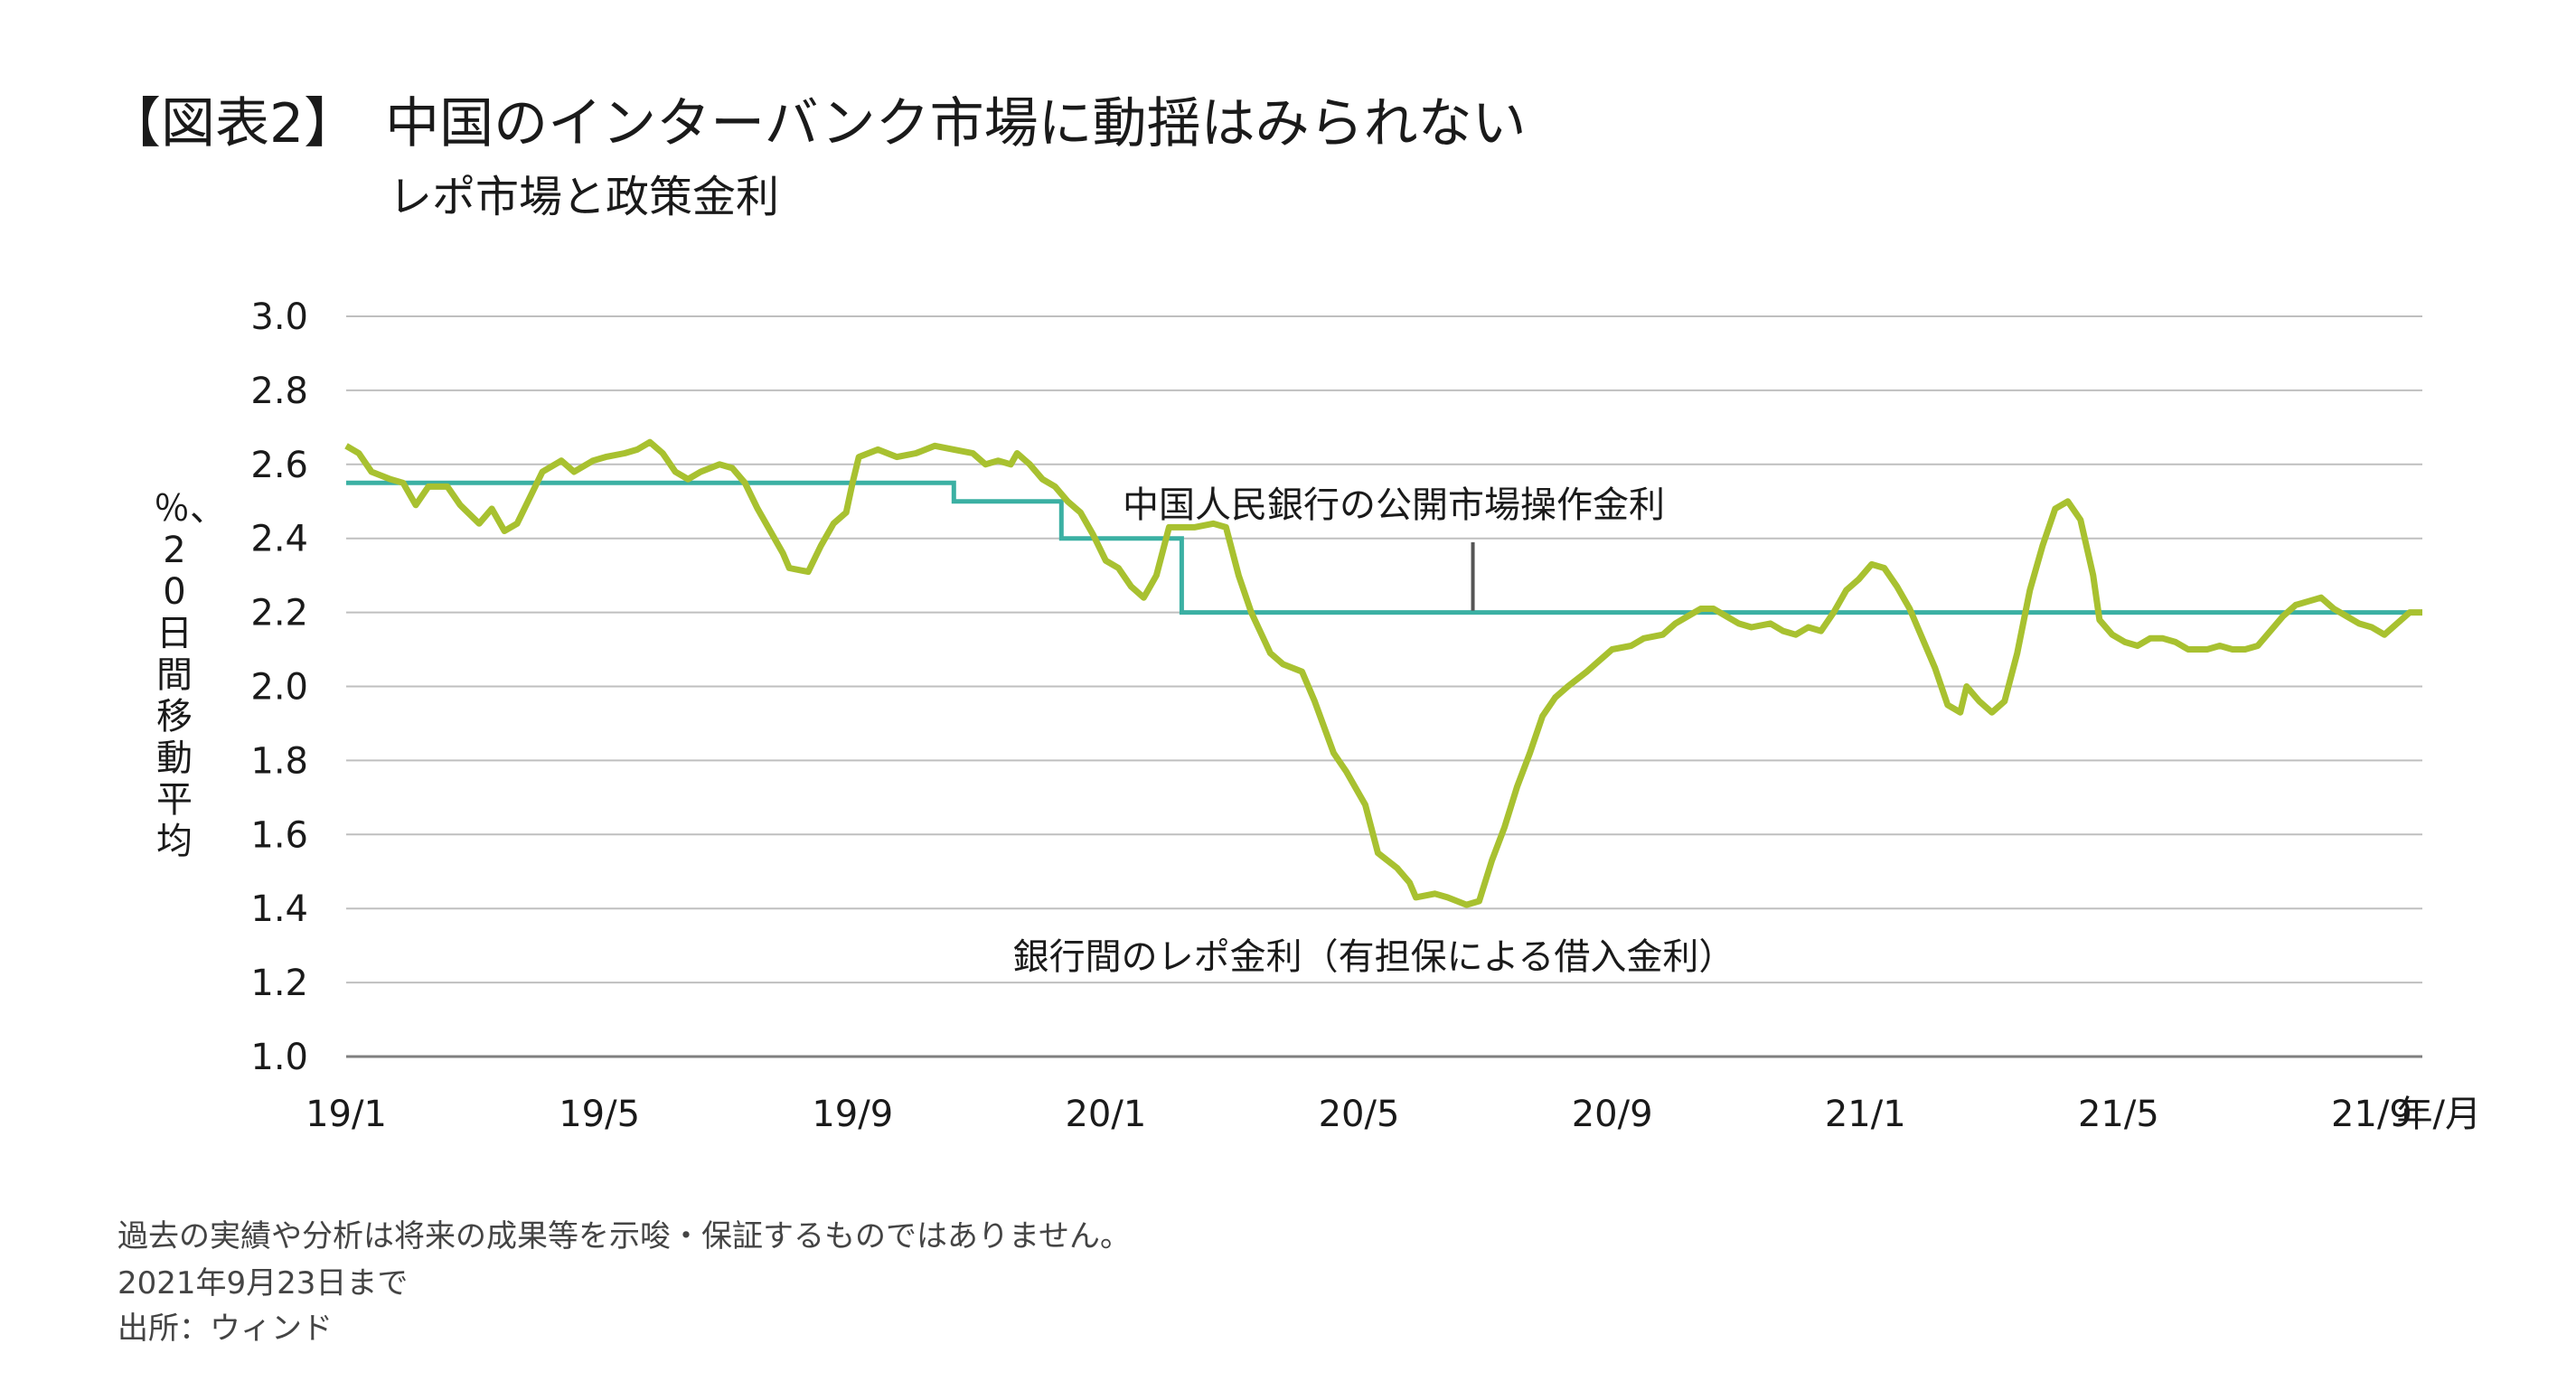 This screenshot has height=1400, width=2576. What do you see at coordinates (624, 1236) in the screenshot?
I see `disclaimer-note: 過去の実績や分析は将来の成果等を示唆・保証するものではありません。` at bounding box center [624, 1236].